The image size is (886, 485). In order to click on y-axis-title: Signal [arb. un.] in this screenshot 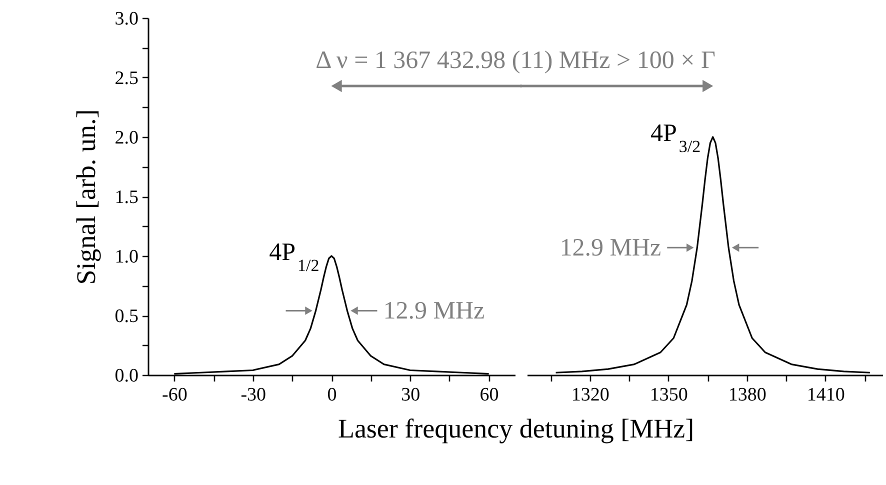, I will do `click(85, 197)`.